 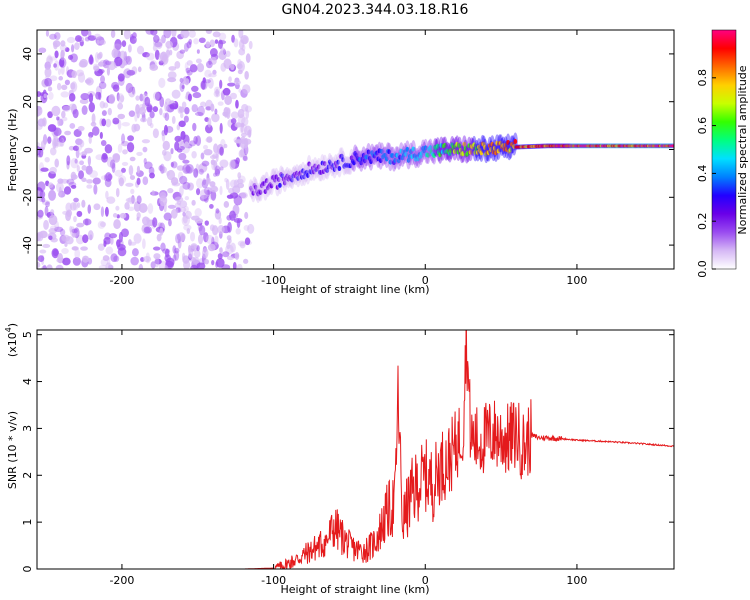 I want to click on y-tick-label: 1, so click(x=27, y=522).